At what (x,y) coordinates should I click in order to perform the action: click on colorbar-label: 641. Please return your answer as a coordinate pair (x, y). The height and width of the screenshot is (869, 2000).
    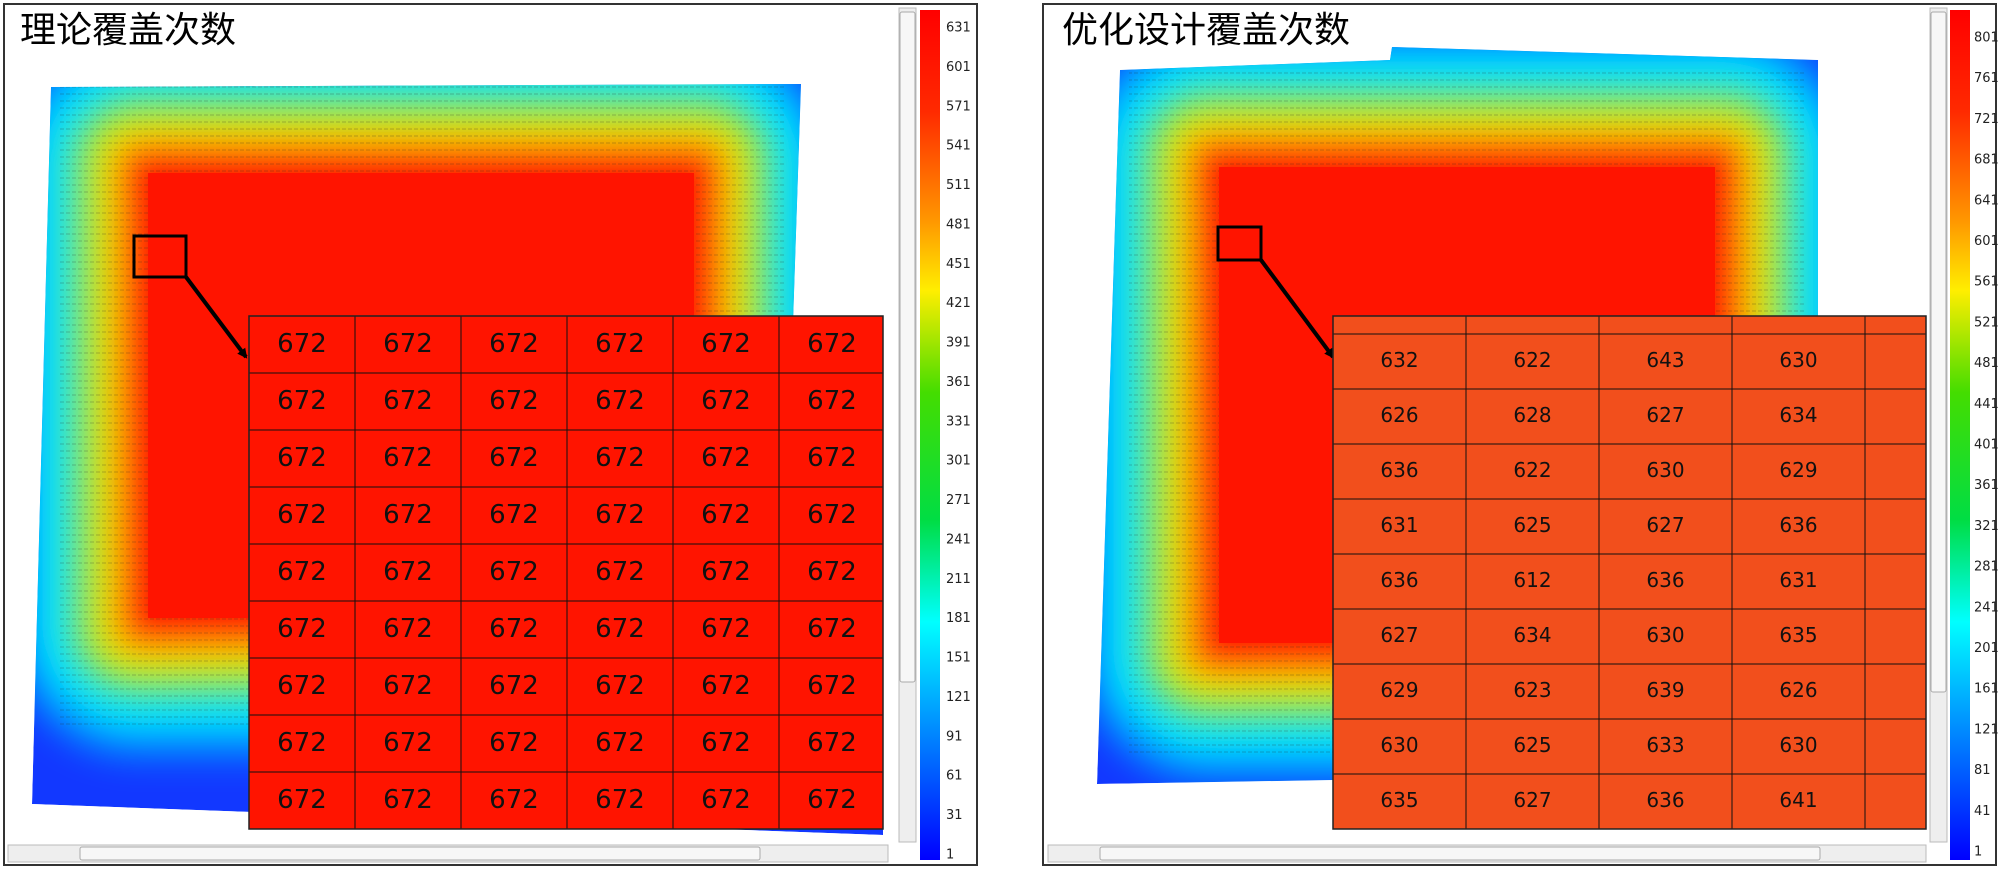
    Looking at the image, I should click on (1986, 200).